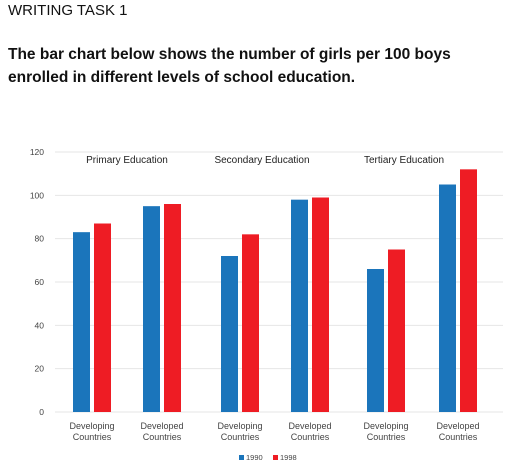 The height and width of the screenshot is (473, 511). I want to click on legend-label: 1990, so click(254, 457).